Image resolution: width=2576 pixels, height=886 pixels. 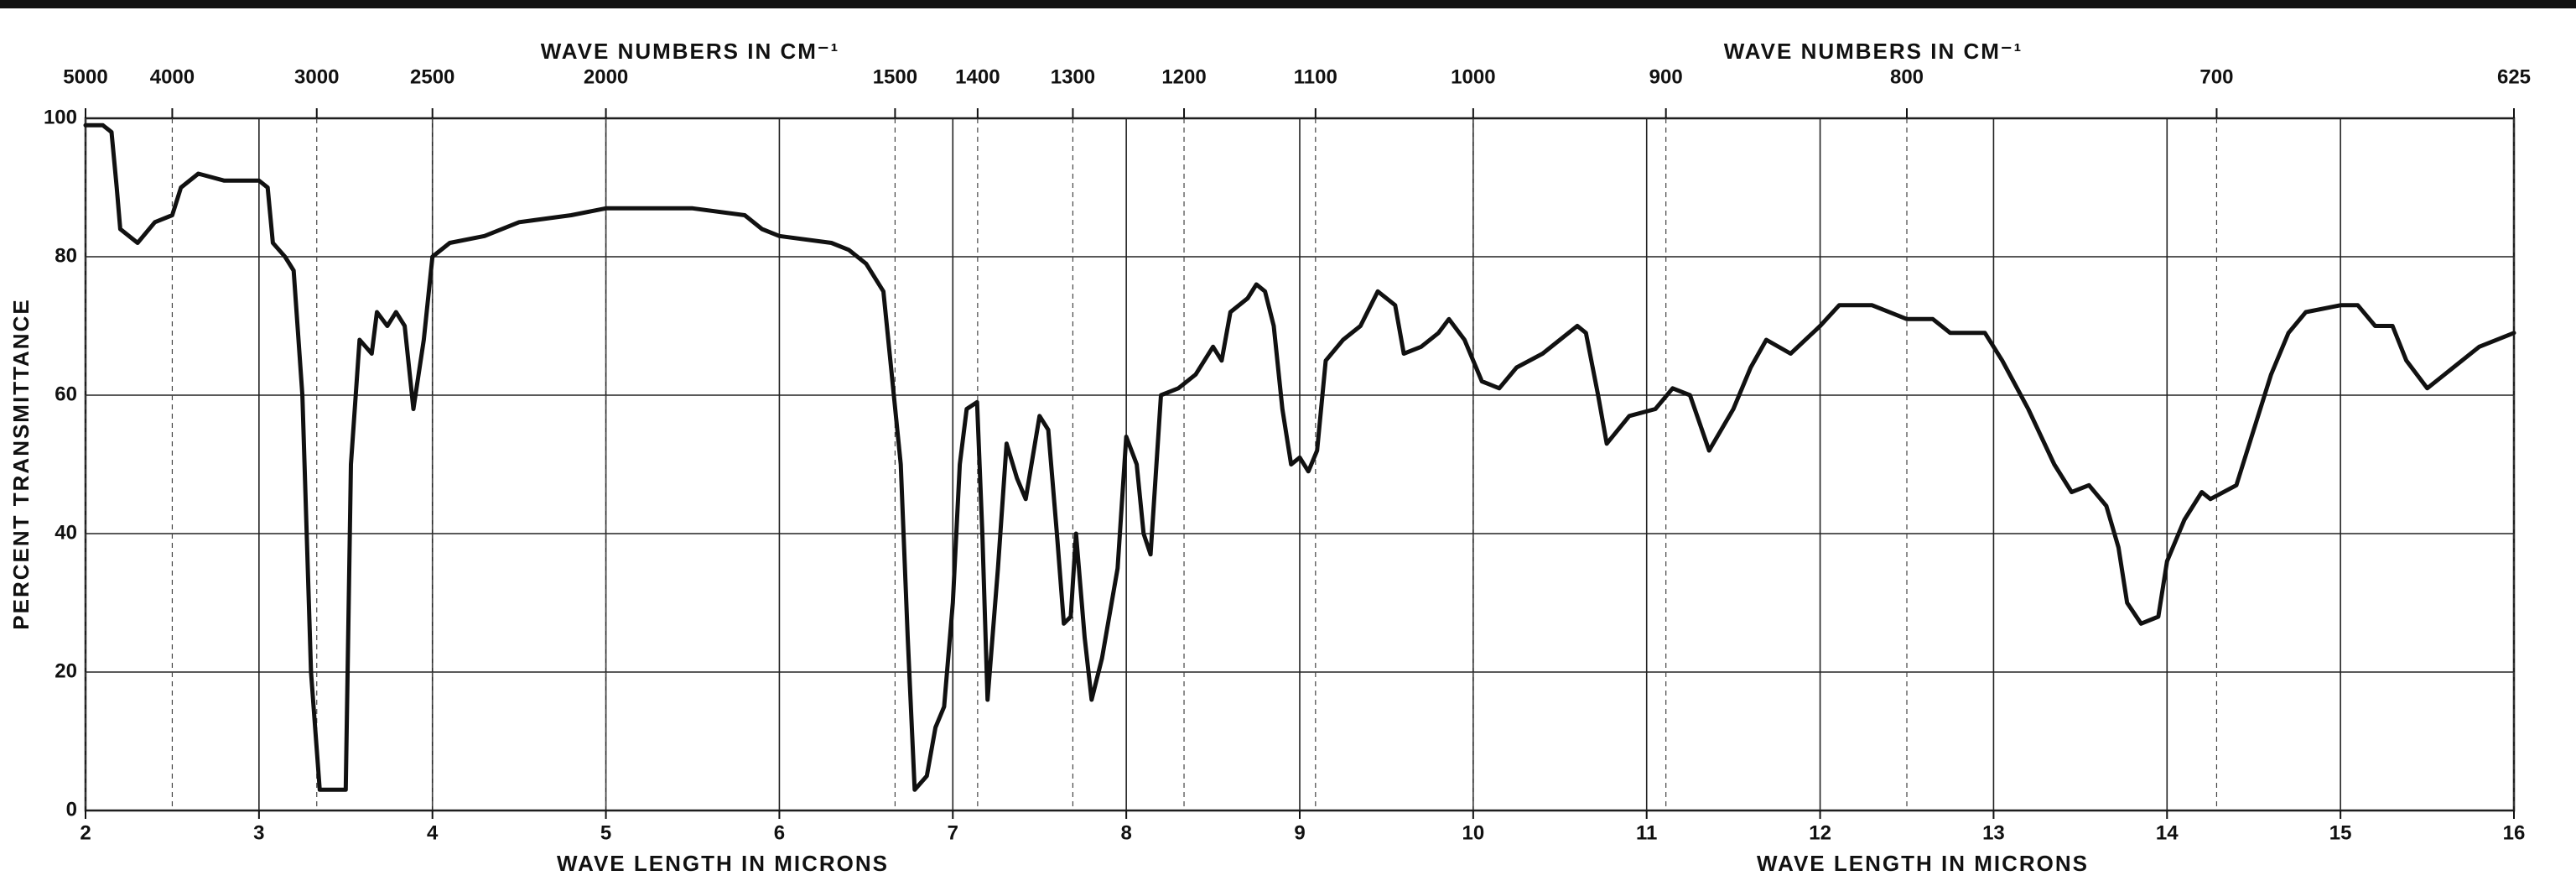 I want to click on x-tick-label: 15, so click(x=2340, y=832).